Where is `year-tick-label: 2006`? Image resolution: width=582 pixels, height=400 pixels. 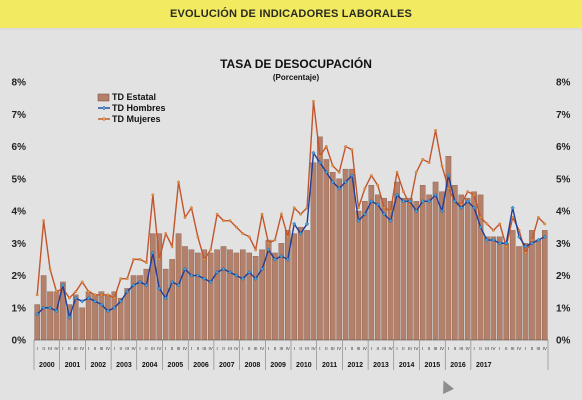 year-tick-label: 2006 is located at coordinates (201, 365).